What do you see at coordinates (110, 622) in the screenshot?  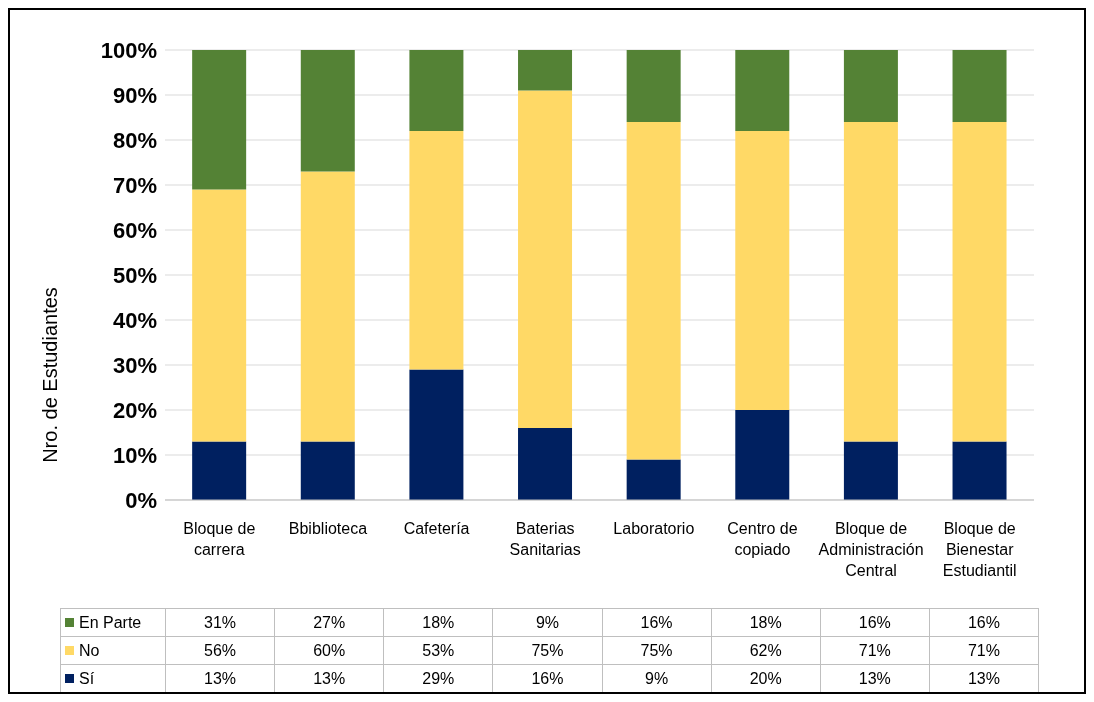 I see `legend-label: En Parte` at bounding box center [110, 622].